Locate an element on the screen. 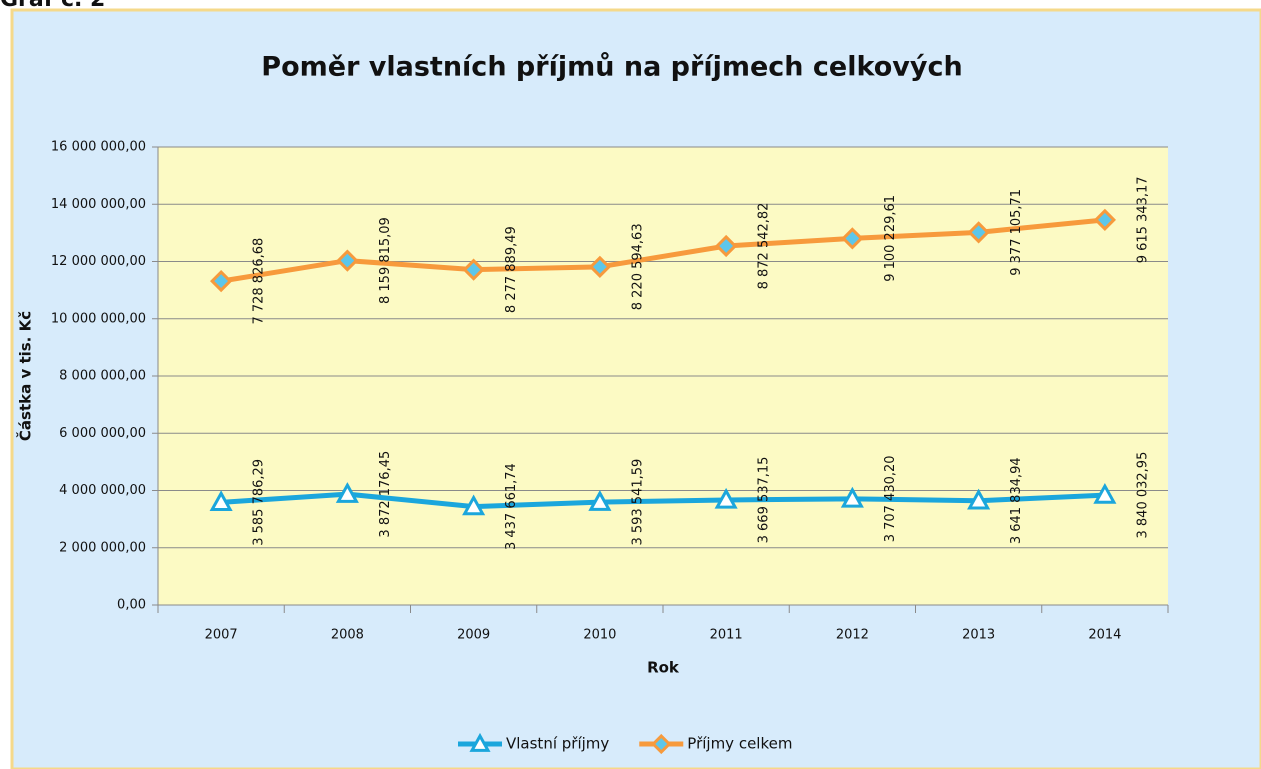 The height and width of the screenshot is (769, 1261). data-label: 8 872 542,82 is located at coordinates (764, 246).